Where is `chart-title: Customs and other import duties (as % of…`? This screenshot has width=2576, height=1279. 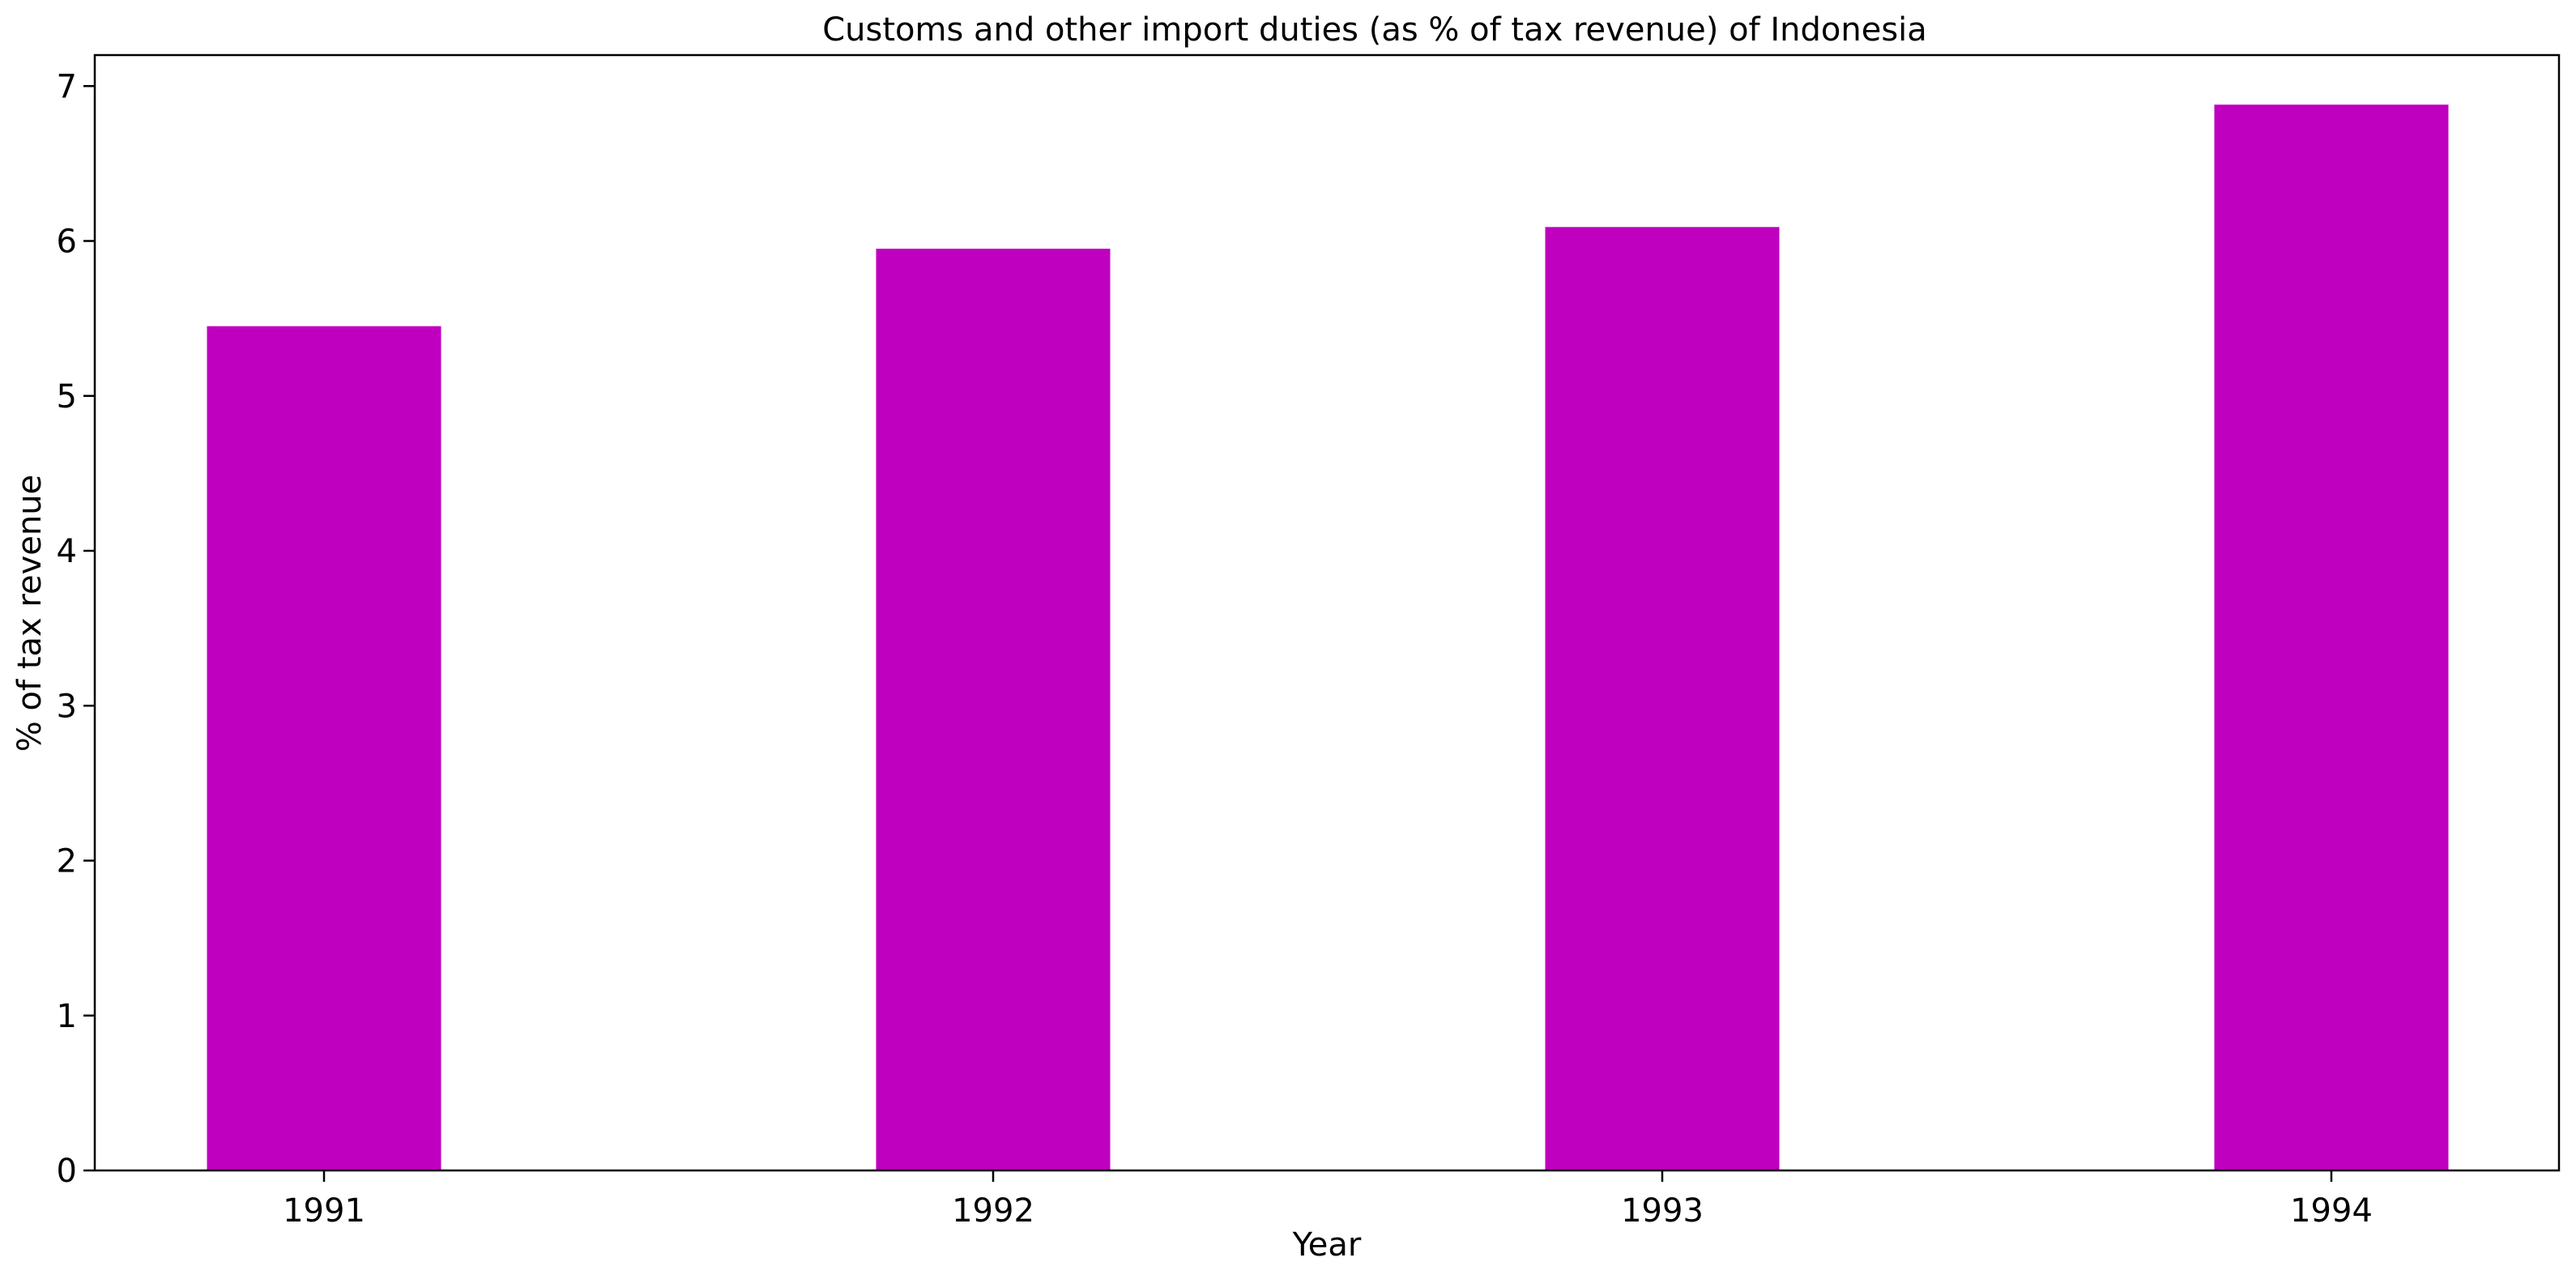 chart-title: Customs and other import duties (as % of… is located at coordinates (1374, 30).